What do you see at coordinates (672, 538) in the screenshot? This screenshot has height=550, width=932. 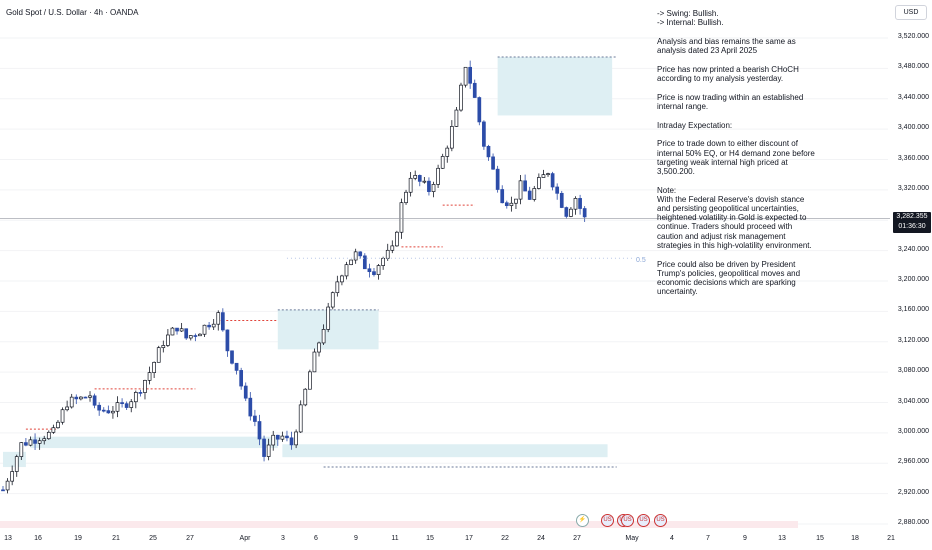 I see `time-tick-label: 4` at bounding box center [672, 538].